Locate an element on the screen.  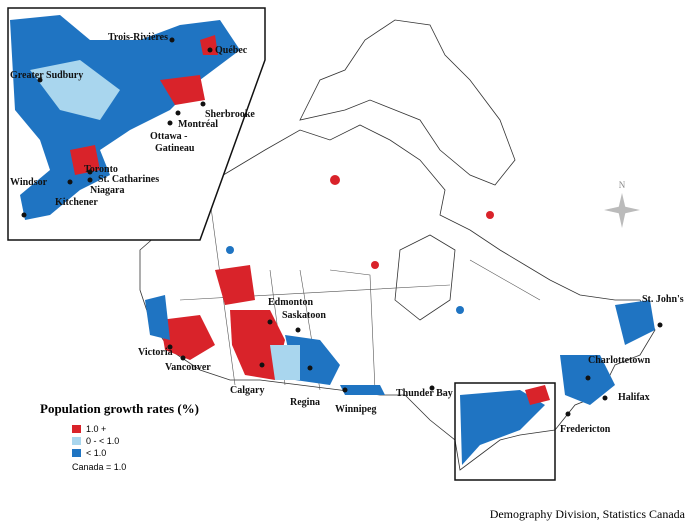
city-label: Kitchener is located at coordinates (76, 202).